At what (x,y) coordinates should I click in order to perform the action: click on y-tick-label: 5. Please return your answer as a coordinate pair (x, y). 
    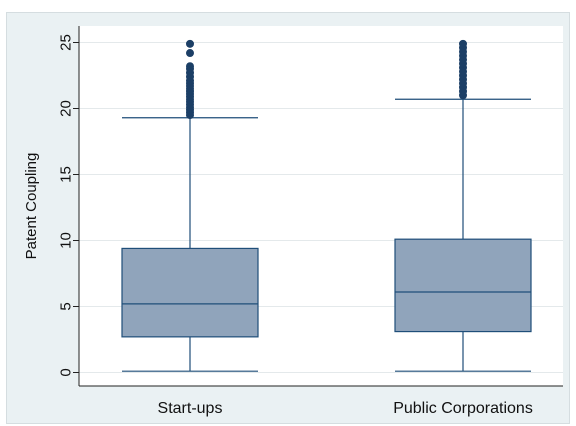
    Looking at the image, I should click on (65, 306).